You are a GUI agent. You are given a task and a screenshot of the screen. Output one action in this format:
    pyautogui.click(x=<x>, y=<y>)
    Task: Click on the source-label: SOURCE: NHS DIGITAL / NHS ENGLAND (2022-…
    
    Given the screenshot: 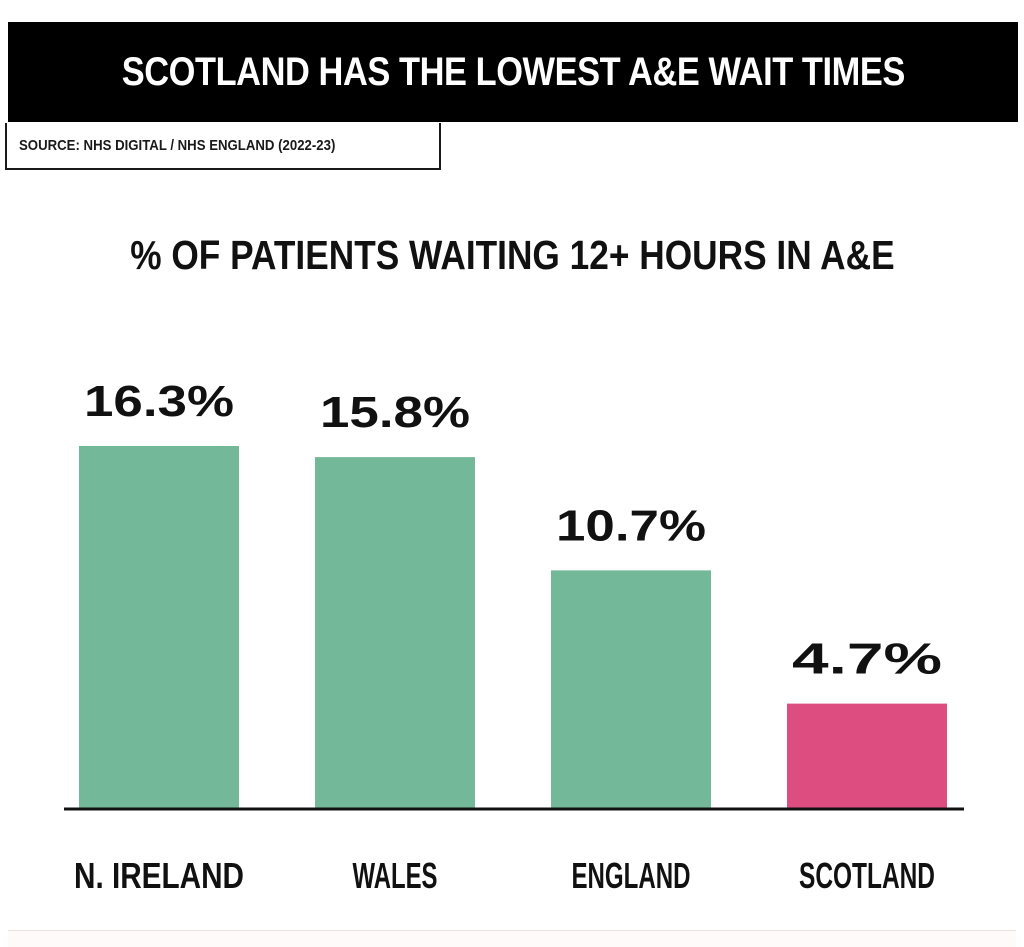 What is the action you would take?
    pyautogui.click(x=177, y=145)
    